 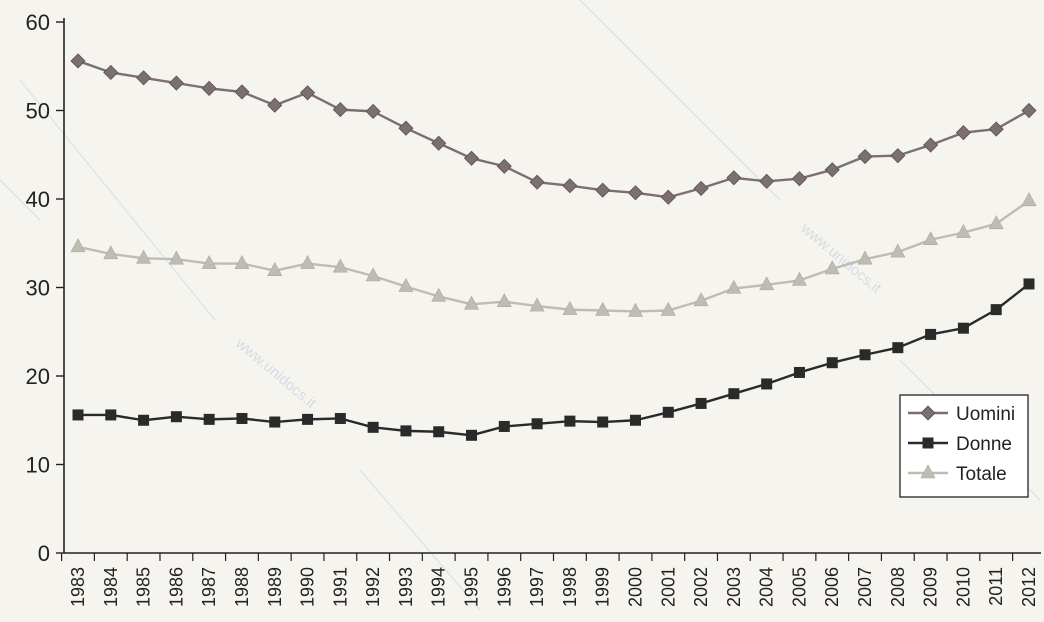 What do you see at coordinates (38, 199) in the screenshot?
I see `y-tick-label: 40` at bounding box center [38, 199].